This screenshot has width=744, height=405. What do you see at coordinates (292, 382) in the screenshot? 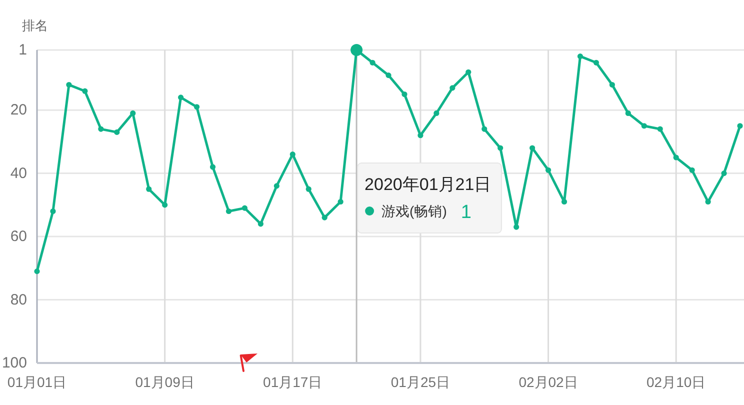
I see `x-tick-label: 01月17日` at bounding box center [292, 382].